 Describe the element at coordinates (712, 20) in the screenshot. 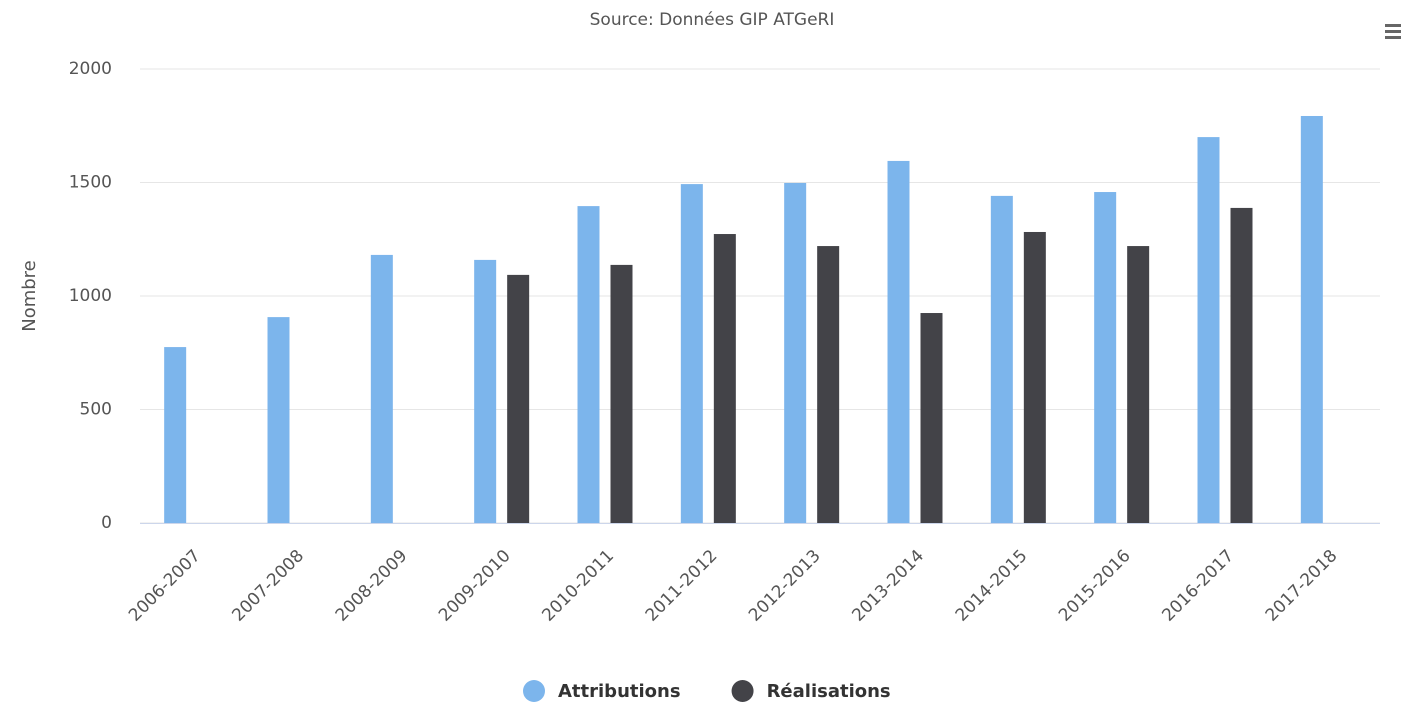

I see `chart-subtitle: Source: Données GIP ATGeRI` at that location.